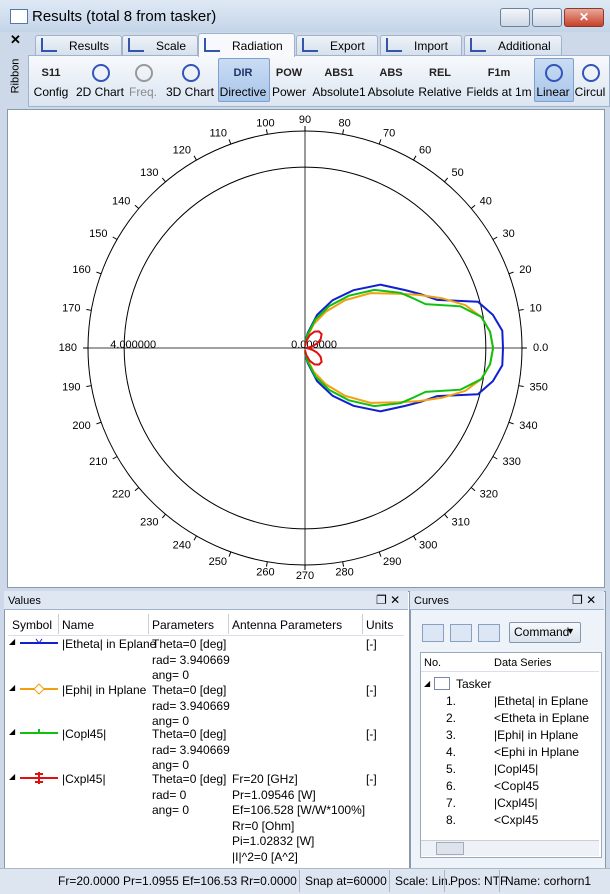  What do you see at coordinates (584, 17) in the screenshot?
I see `close-button: ✕` at bounding box center [584, 17].